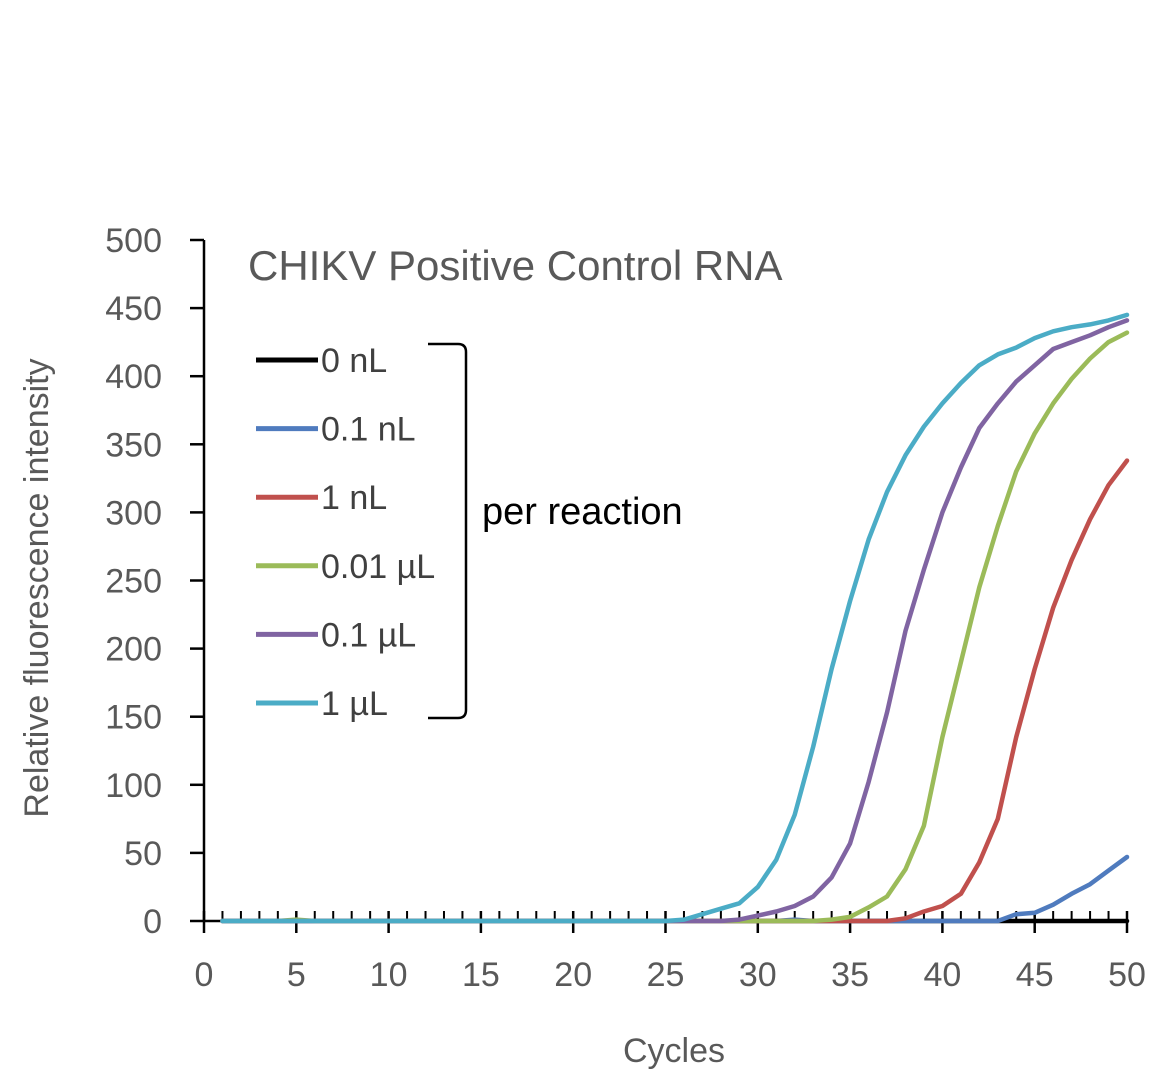 This screenshot has width=1156, height=1082. I want to click on y-tick-label: 450, so click(133, 309).